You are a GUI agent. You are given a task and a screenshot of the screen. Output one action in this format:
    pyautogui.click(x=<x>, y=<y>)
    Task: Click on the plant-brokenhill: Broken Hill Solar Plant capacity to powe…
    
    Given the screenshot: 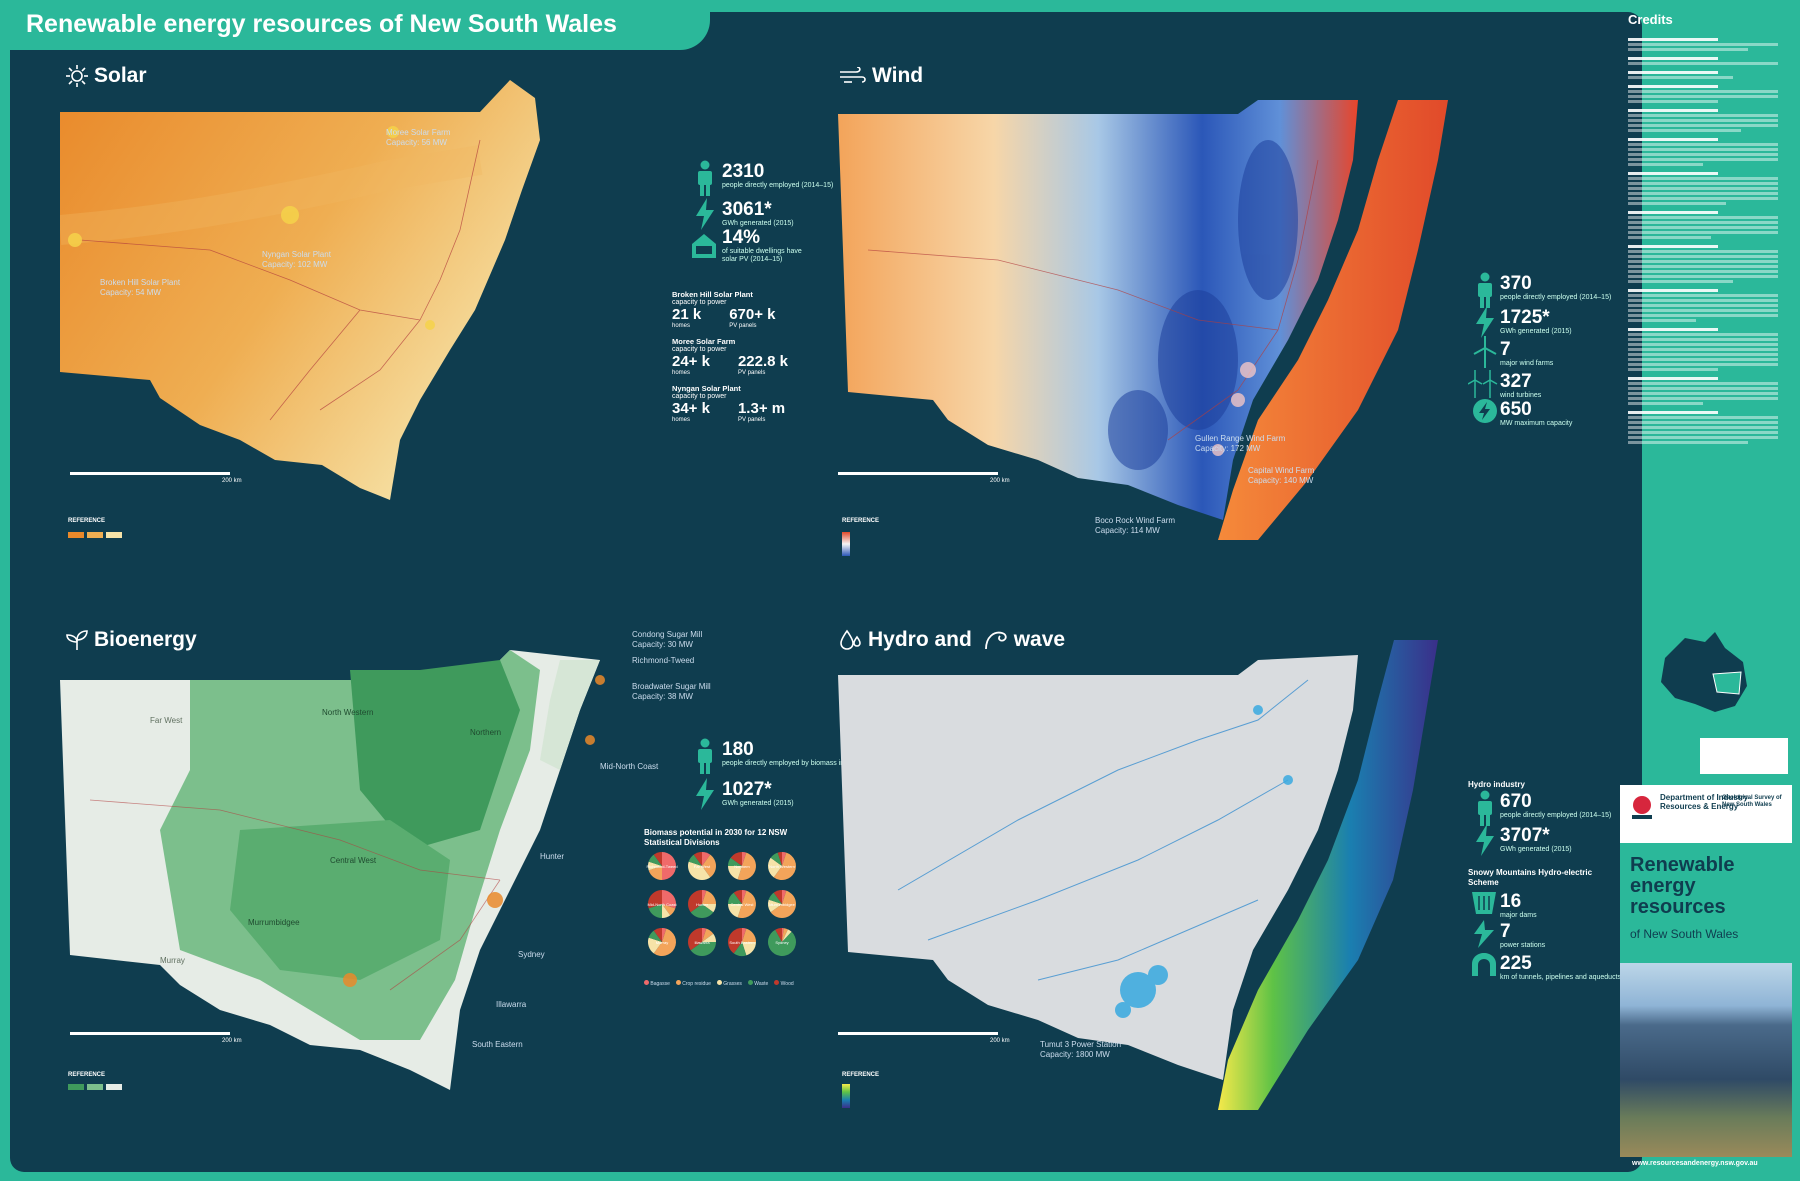 What is the action you would take?
    pyautogui.click(x=732, y=309)
    